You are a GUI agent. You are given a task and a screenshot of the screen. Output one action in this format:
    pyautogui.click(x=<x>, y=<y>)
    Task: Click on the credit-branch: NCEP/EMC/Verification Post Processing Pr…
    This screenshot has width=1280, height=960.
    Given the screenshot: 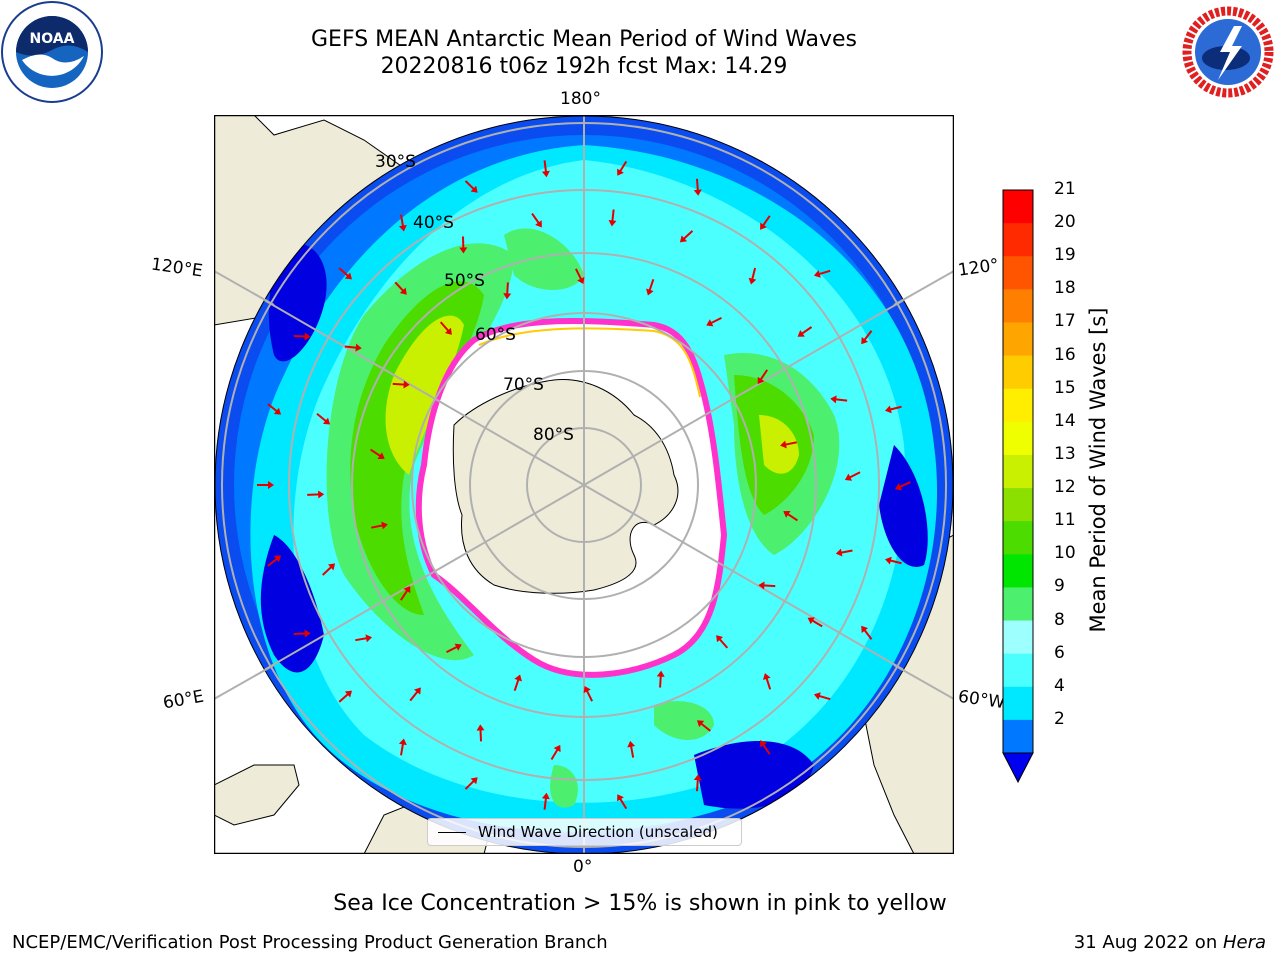 What is the action you would take?
    pyautogui.click(x=310, y=942)
    